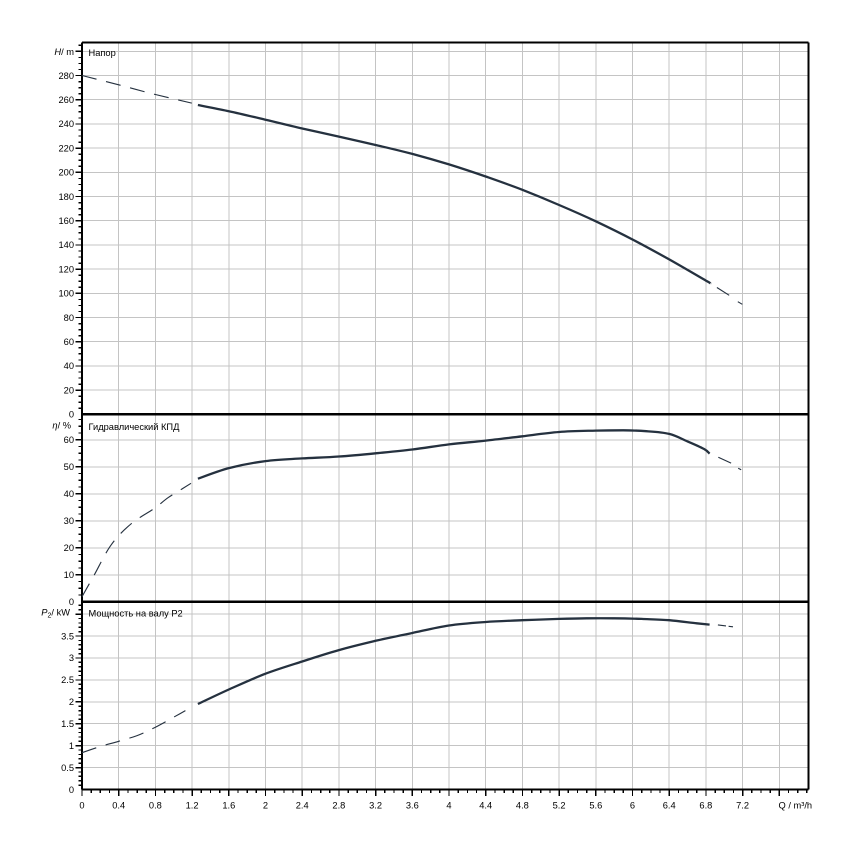 The height and width of the screenshot is (855, 850). I want to click on svg-text: 3.5, so click(67, 636).